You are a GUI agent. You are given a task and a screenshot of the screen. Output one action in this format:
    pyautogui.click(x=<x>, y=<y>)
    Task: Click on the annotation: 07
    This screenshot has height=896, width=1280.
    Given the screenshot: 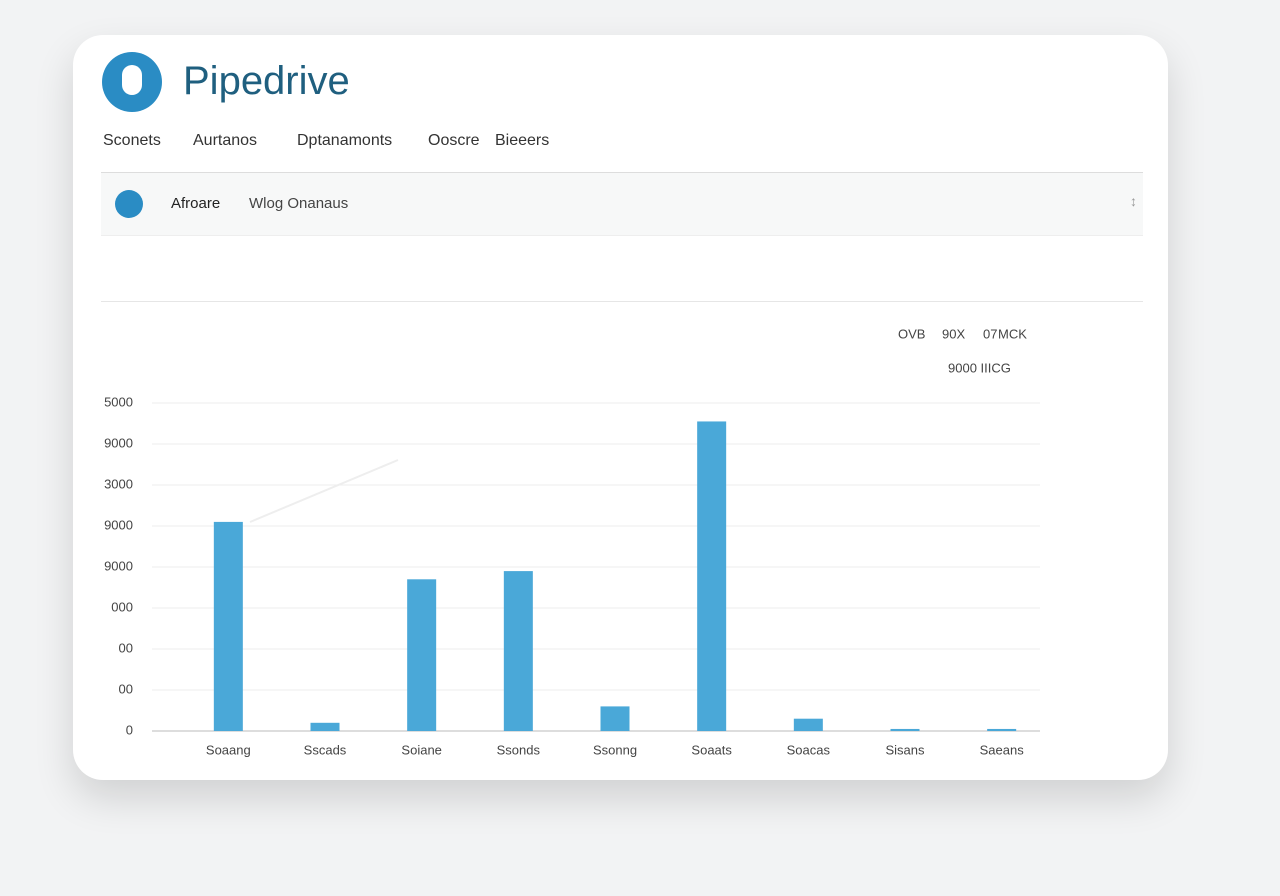 What is the action you would take?
    pyautogui.click(x=990, y=333)
    